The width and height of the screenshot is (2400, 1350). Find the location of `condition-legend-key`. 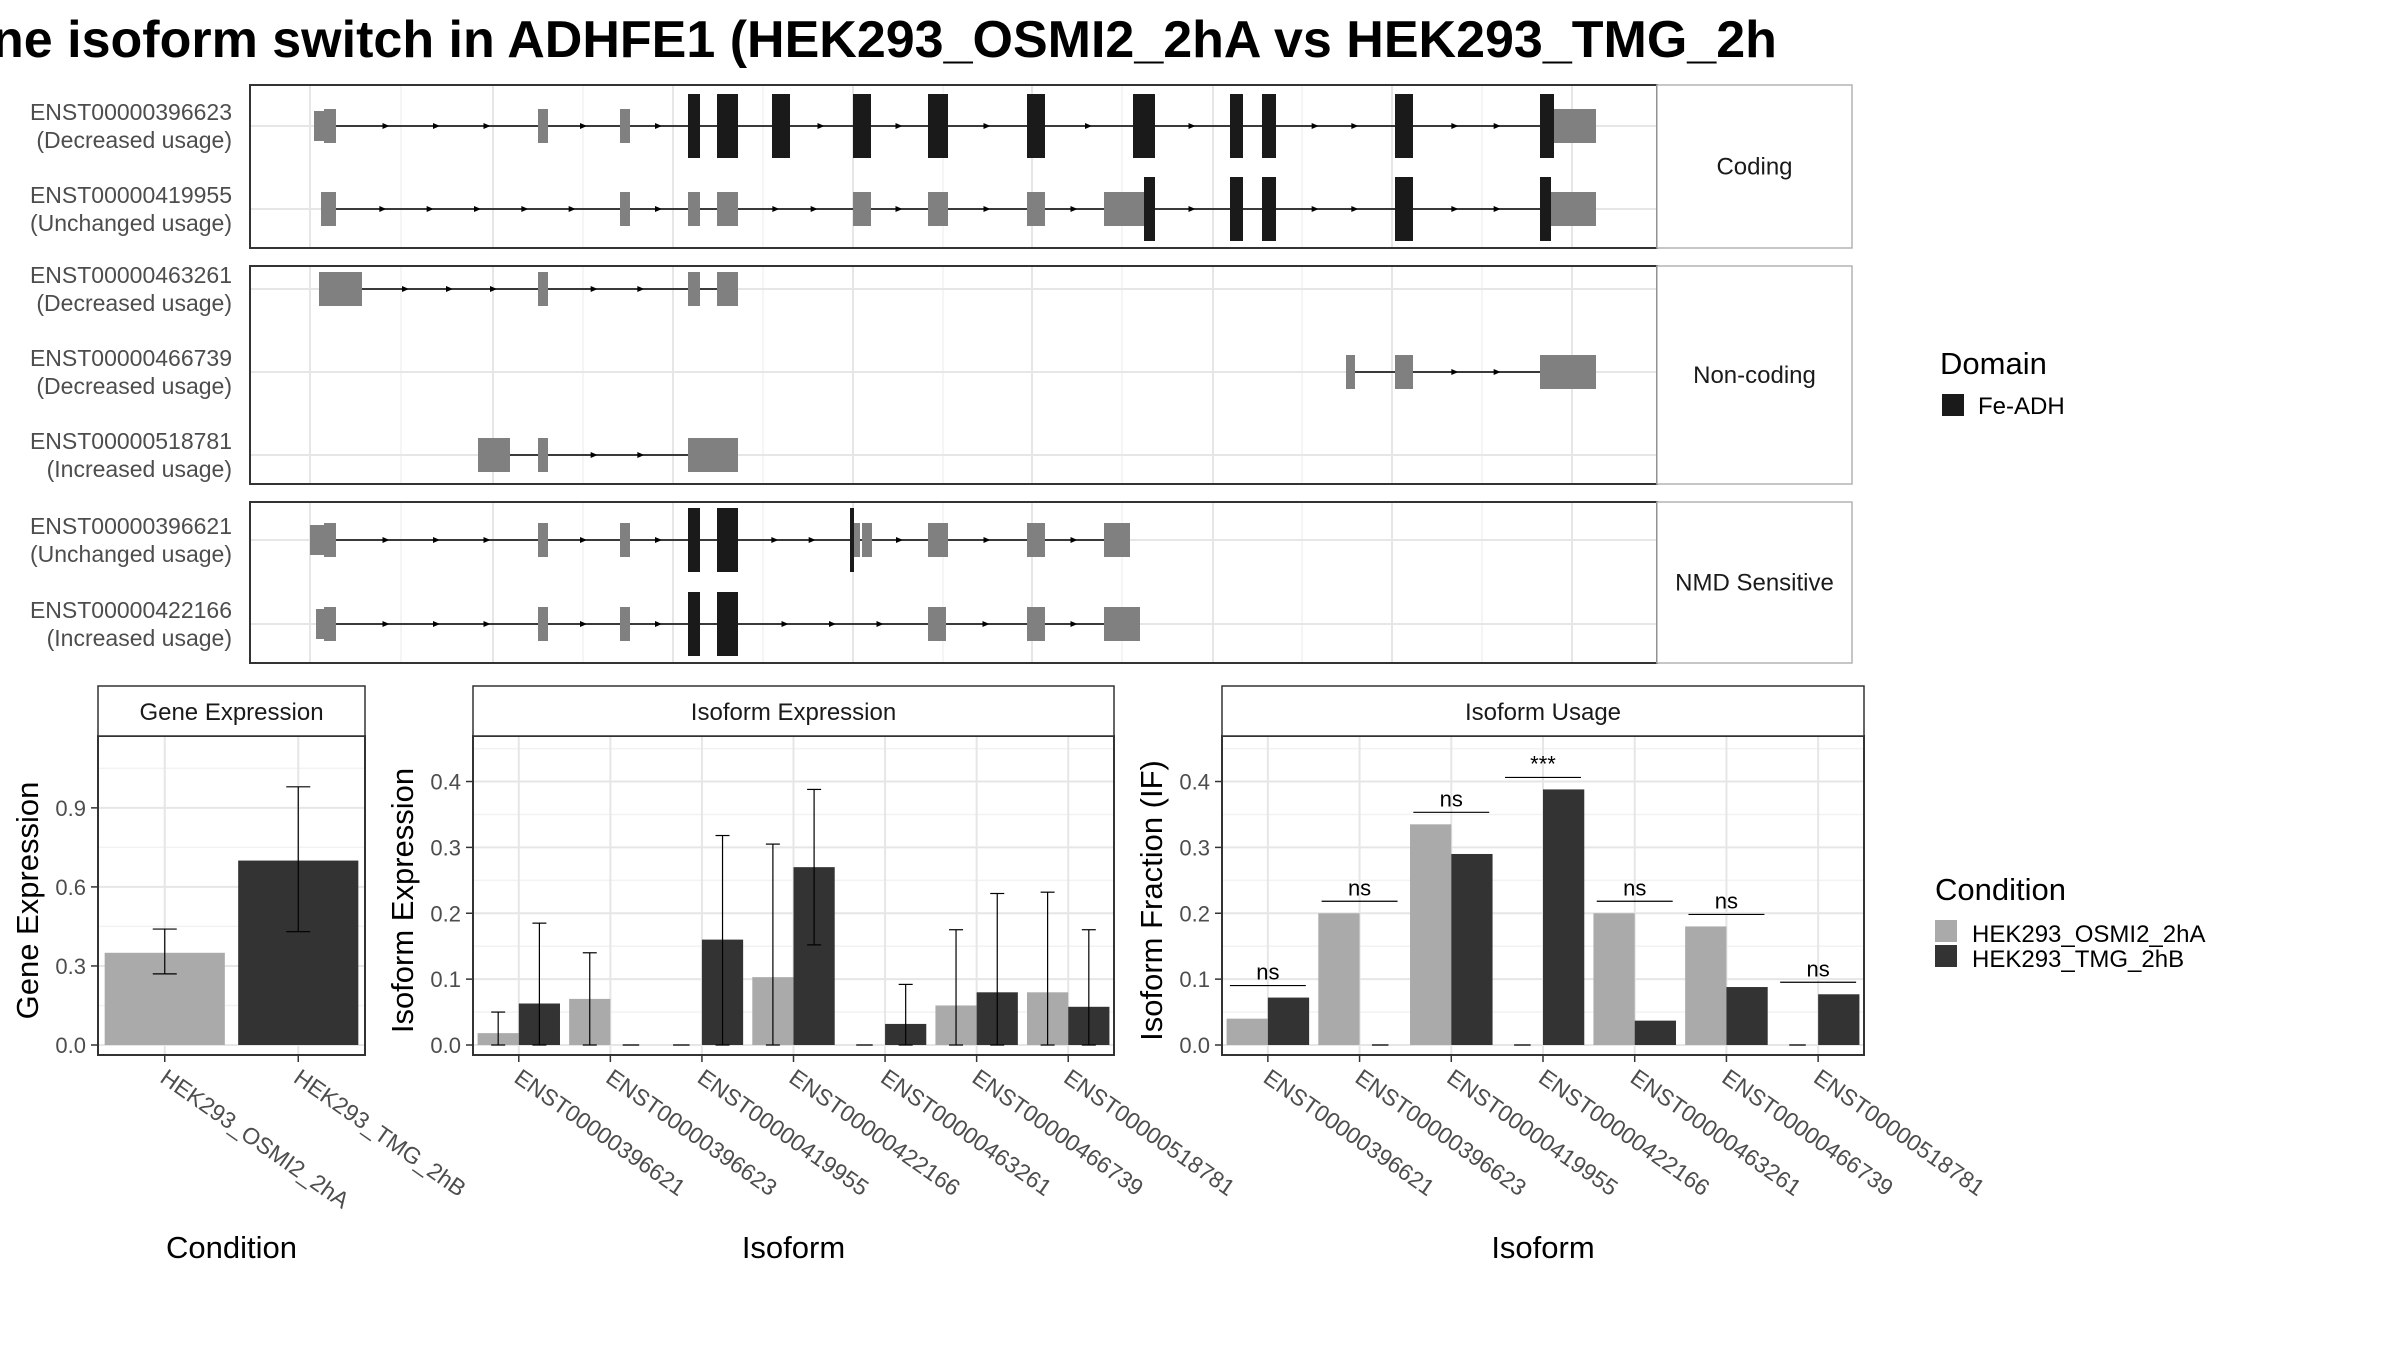

condition-legend-key is located at coordinates (1946, 956).